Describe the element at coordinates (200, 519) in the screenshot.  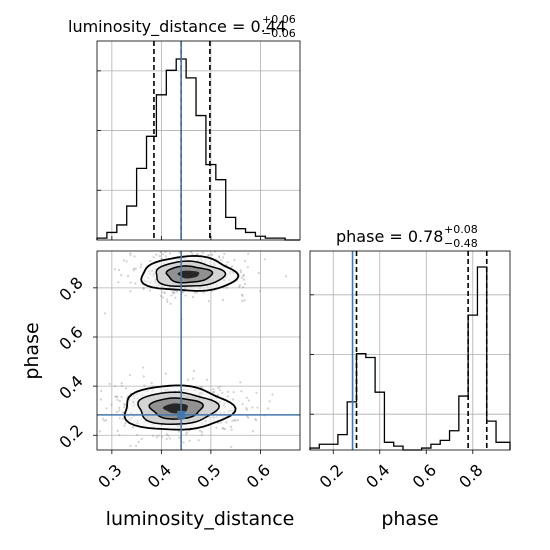
I see `x-axis-label-luminosity-distance: luminosity_distance` at that location.